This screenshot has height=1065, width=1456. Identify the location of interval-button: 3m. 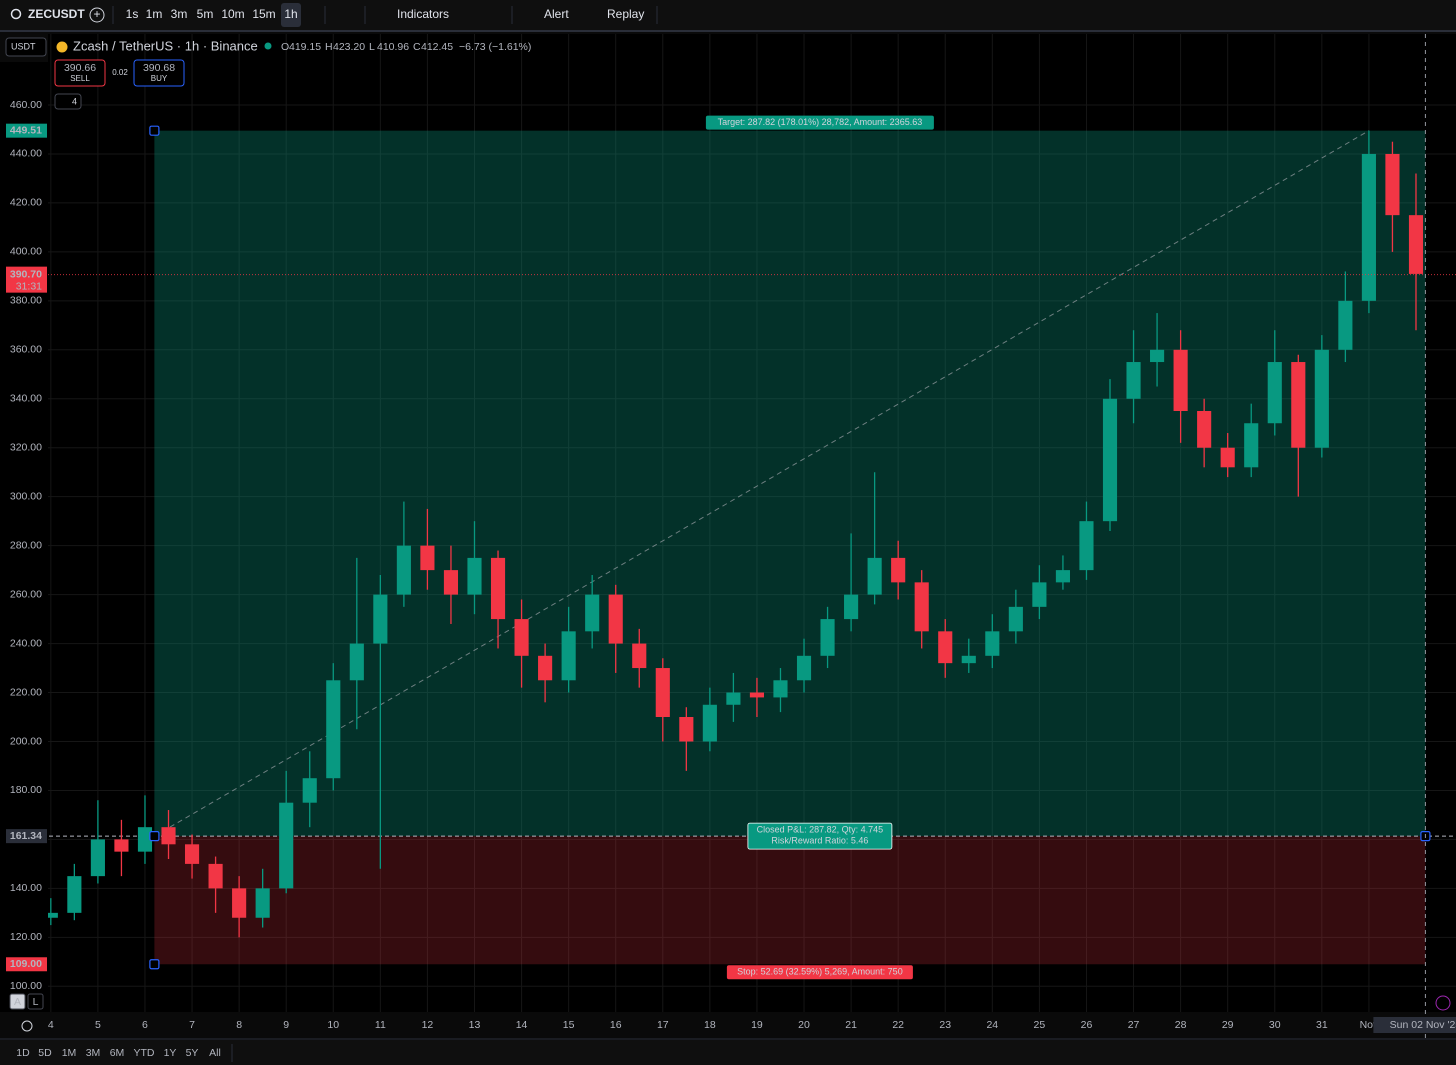
(179, 14).